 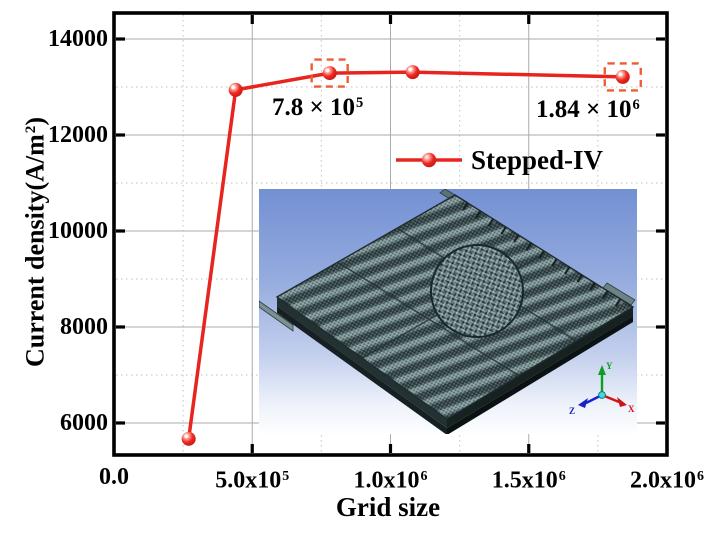 I want to click on y-tick-label: 8000, so click(x=68, y=327).